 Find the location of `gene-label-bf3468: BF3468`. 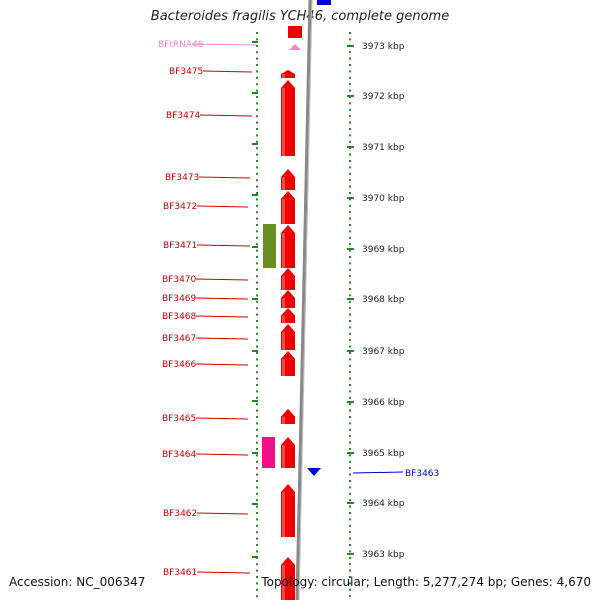

gene-label-bf3468: BF3468 is located at coordinates (179, 317).